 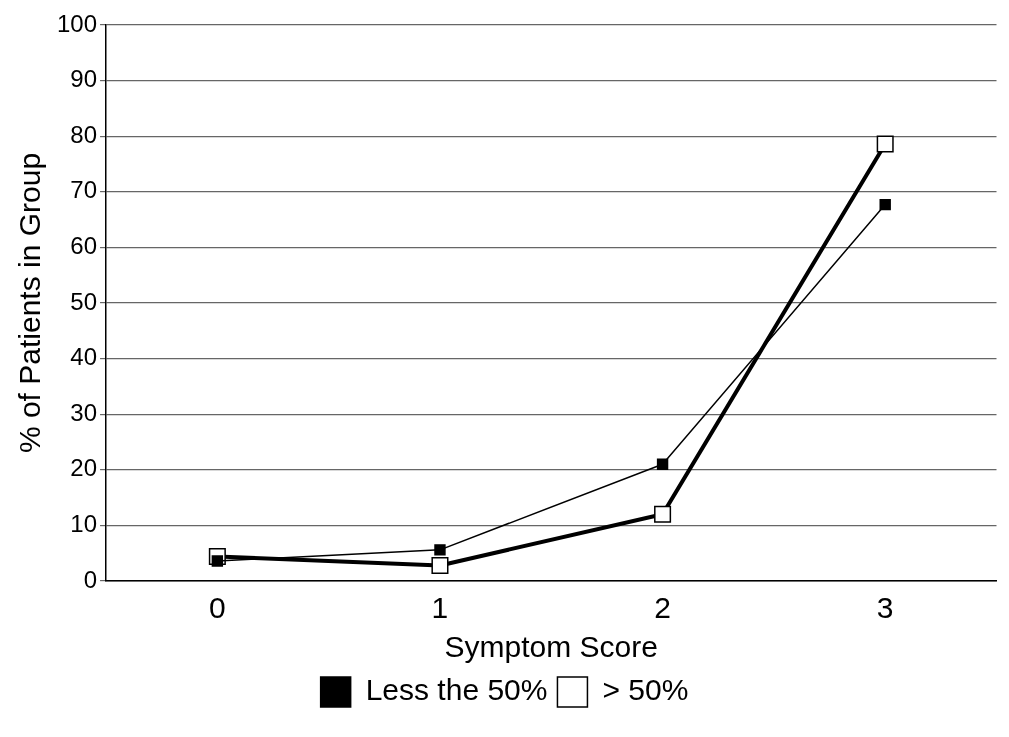 What do you see at coordinates (217, 608) in the screenshot?
I see `x-tick-label: 0` at bounding box center [217, 608].